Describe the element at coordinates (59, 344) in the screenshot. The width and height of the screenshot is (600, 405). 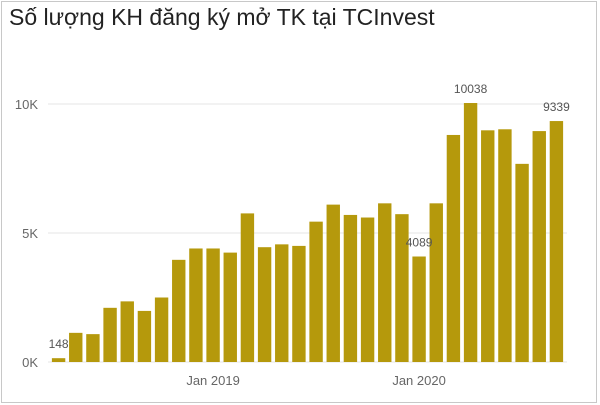
I see `data-label: 148` at that location.